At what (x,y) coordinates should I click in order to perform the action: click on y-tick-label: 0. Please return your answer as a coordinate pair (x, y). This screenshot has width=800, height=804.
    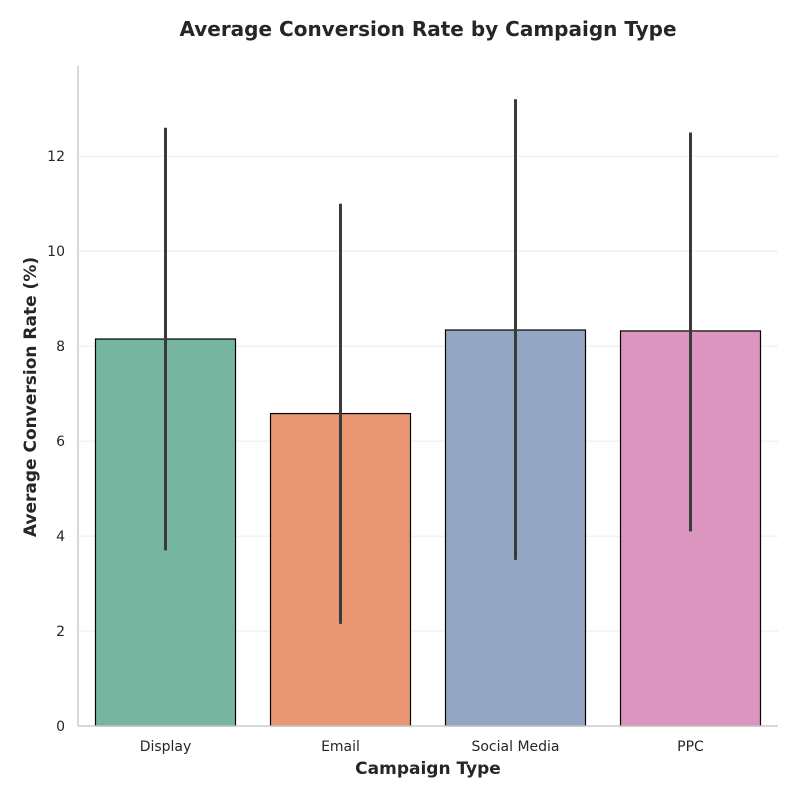
    Looking at the image, I should click on (60, 727).